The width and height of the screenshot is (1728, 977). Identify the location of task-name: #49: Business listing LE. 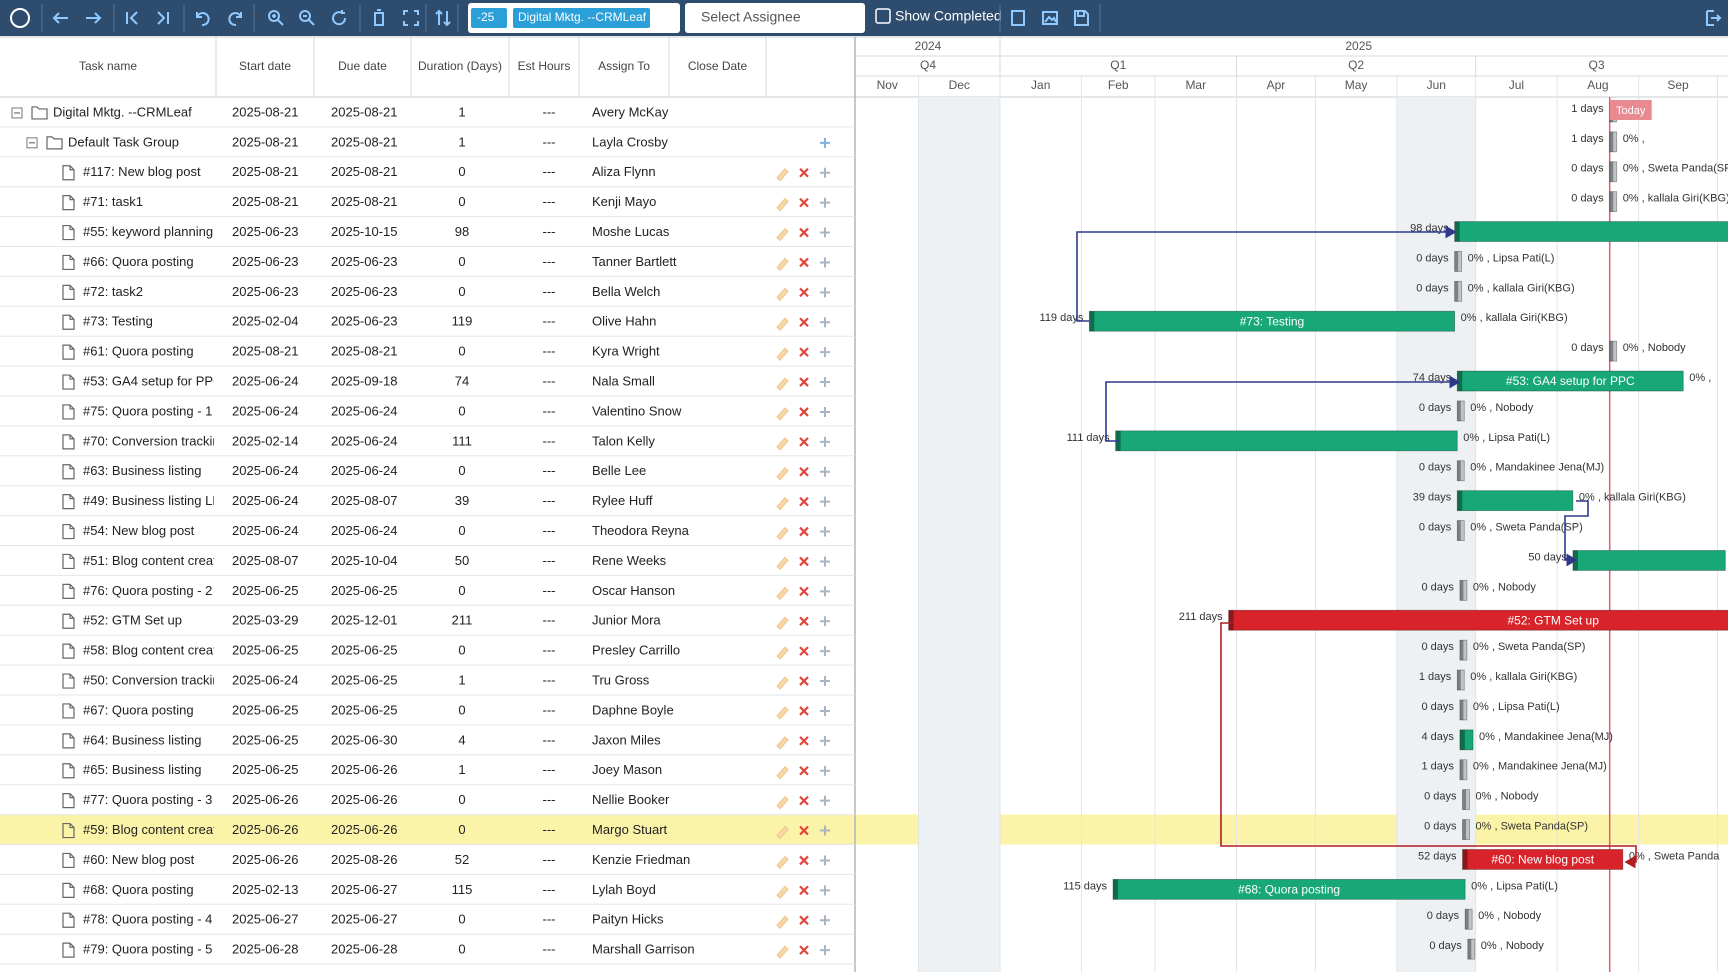
(152, 500).